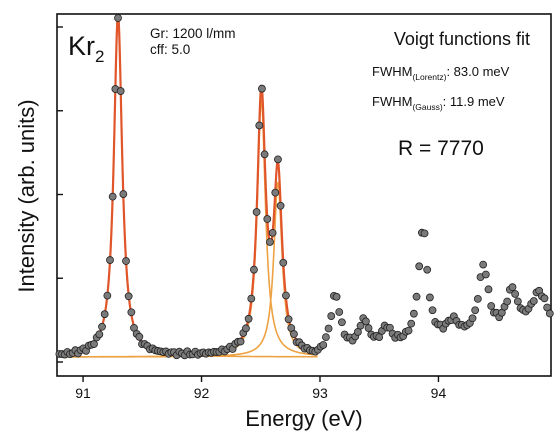 The height and width of the screenshot is (434, 556). I want to click on fwhm-gauss-annotation: FWHM(Gauss): 11.9 meV, so click(438, 103).